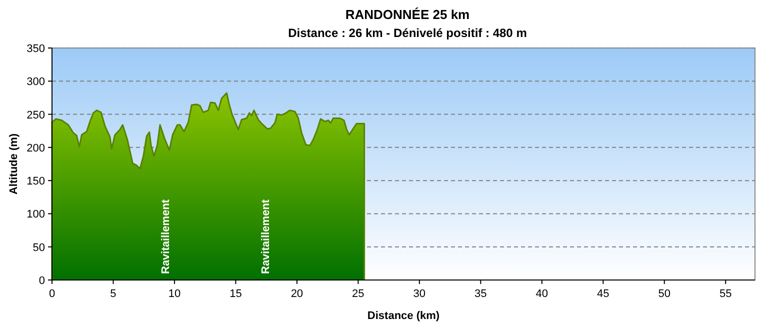 This screenshot has height=325, width=765. Describe the element at coordinates (358, 294) in the screenshot. I see `x-tick-label: 25` at that location.